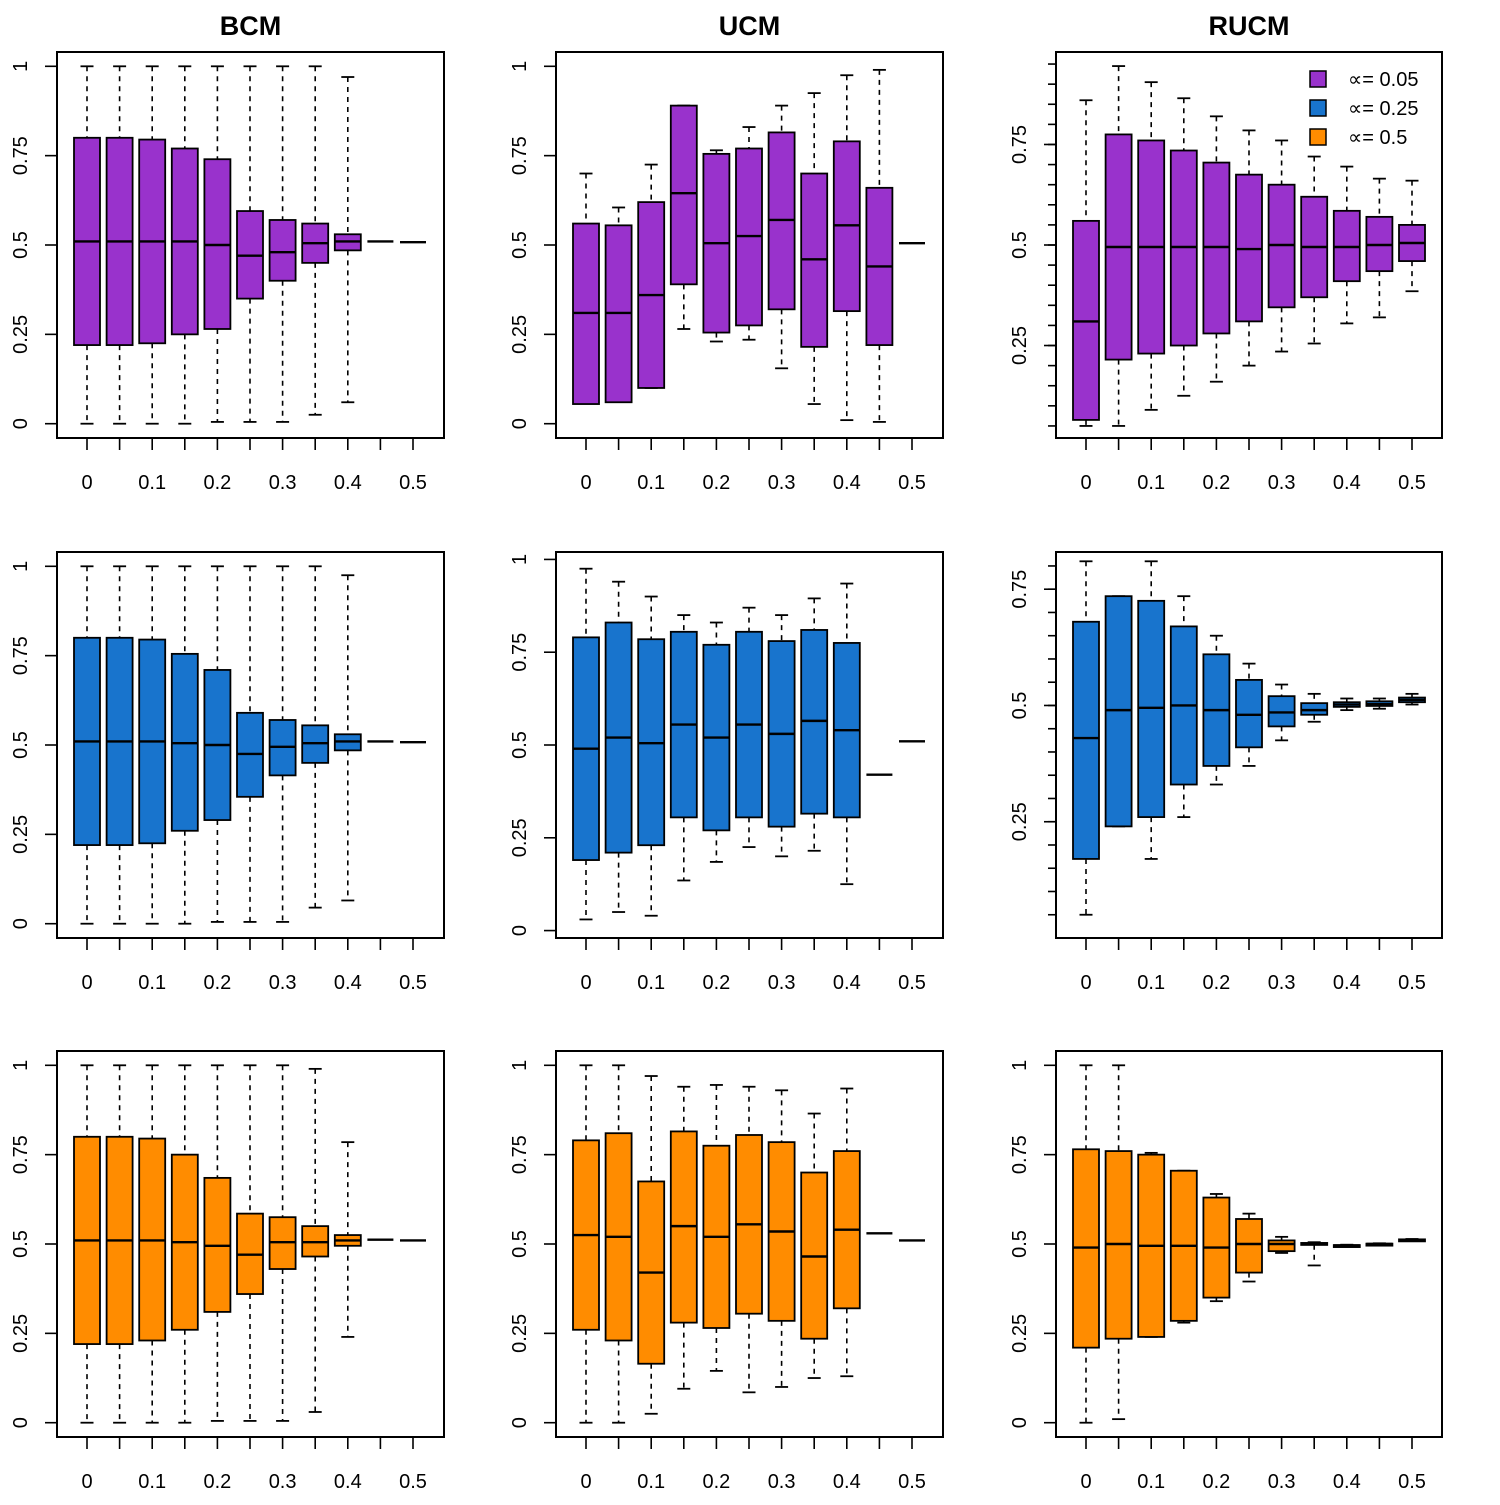  I want to click on panel-2-3: 0.25 0.5 0.75 0 0.1 0.2 0.3 0.4 0.5, so click(1226, 772).